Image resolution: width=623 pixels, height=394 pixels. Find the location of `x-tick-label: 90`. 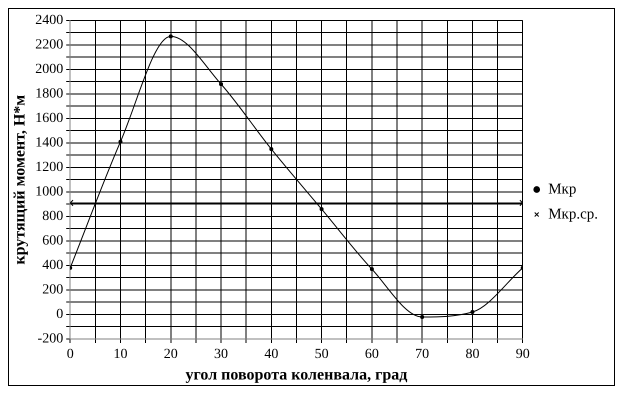

x-tick-label: 90 is located at coordinates (523, 354).